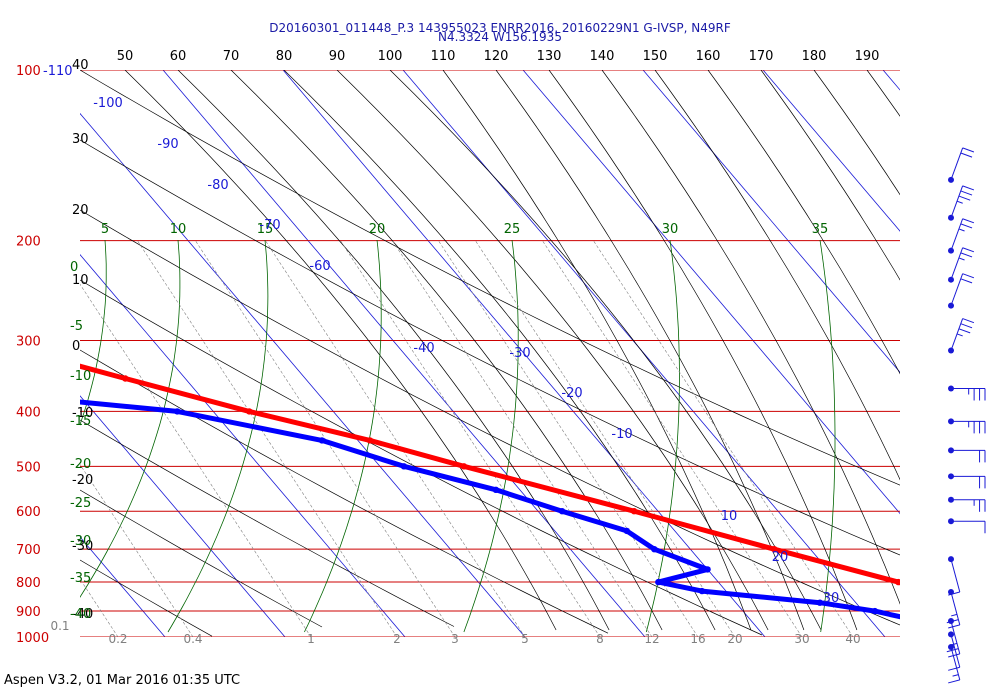 This screenshot has width=1000, height=700. Describe the element at coordinates (708, 56) in the screenshot. I see `dry-adiabat-label: 160` at that location.